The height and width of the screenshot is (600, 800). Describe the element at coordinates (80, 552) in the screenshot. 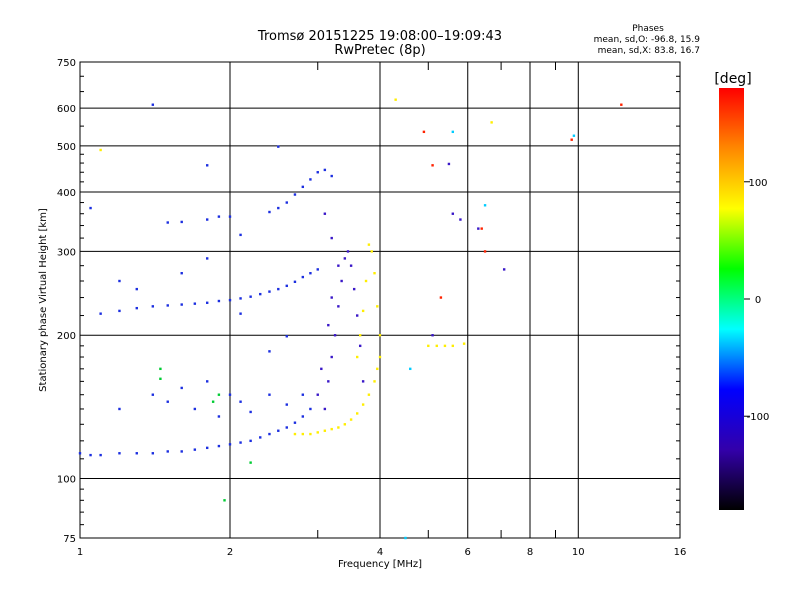

I see `x-tick-label: 1` at that location.